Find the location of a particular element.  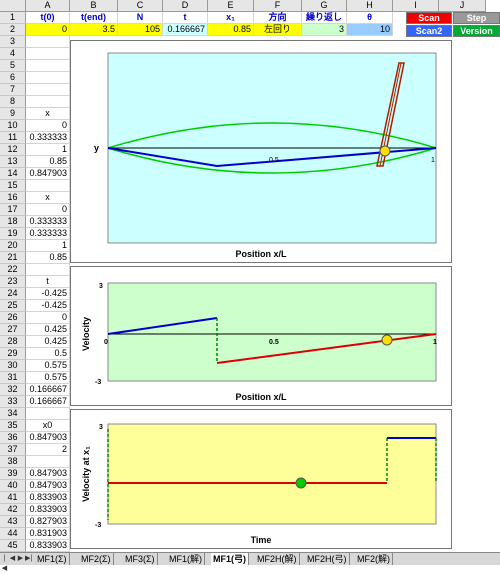

header-cell-h1: θ is located at coordinates (370, 18).